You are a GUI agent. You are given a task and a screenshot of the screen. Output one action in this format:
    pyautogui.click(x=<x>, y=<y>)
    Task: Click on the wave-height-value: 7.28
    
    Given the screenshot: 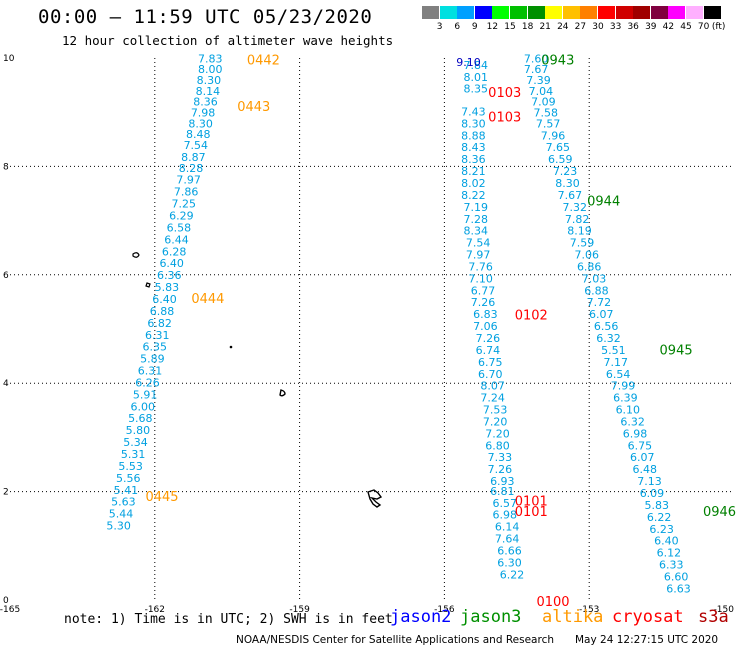 What is the action you would take?
    pyautogui.click(x=476, y=219)
    